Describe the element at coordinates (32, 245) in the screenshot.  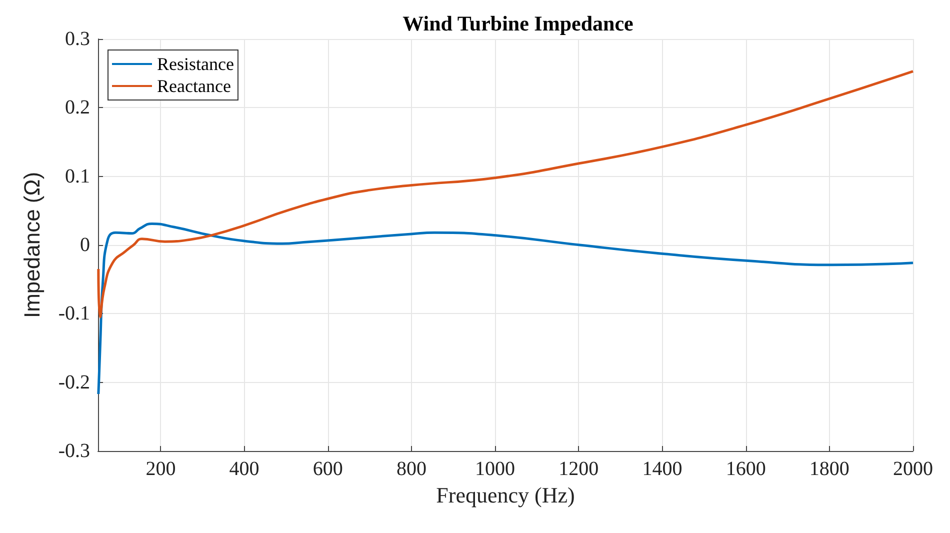
I see `y-axis-title: Impedance (Ω)` at that location.